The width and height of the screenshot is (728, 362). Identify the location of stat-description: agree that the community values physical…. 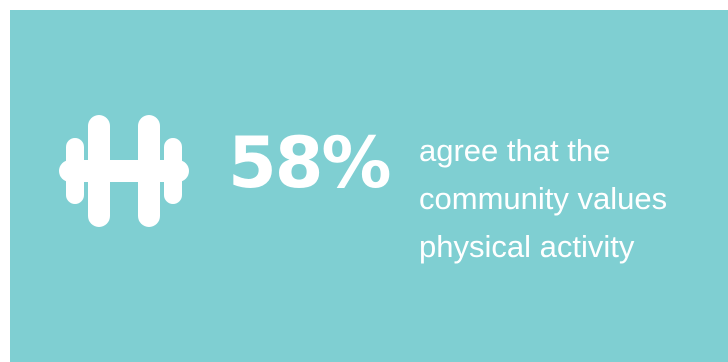
(543, 199).